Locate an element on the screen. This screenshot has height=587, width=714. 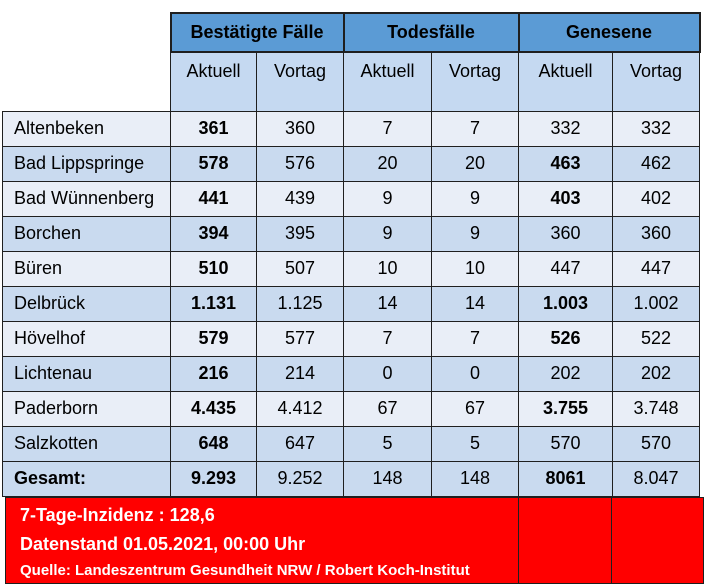
table-row: Hövelhof 579 577 7 7 526 522 is located at coordinates (351, 338).